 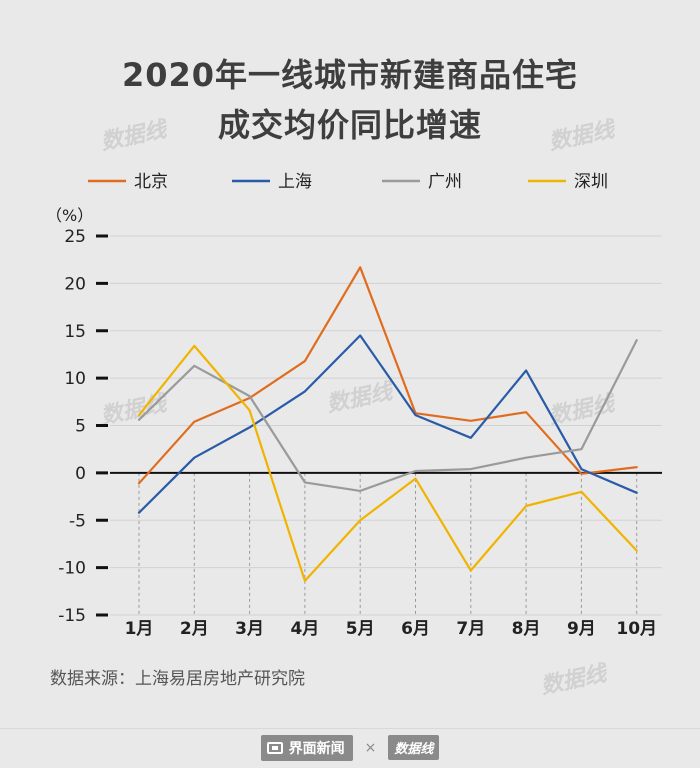 What do you see at coordinates (194, 629) in the screenshot?
I see `x-tick-label: 2月` at bounding box center [194, 629].